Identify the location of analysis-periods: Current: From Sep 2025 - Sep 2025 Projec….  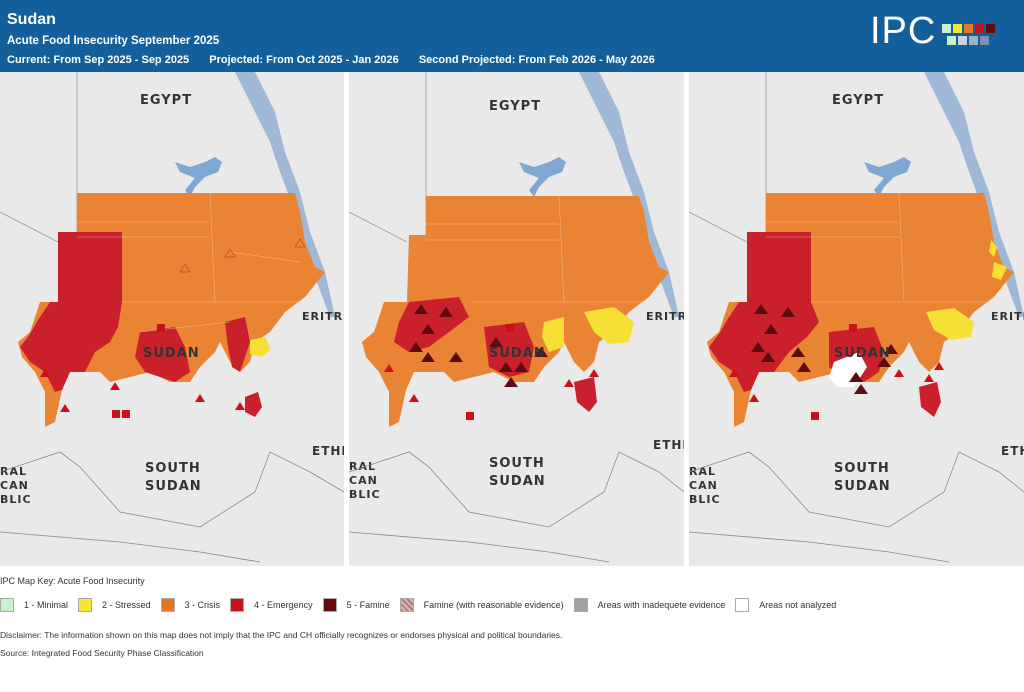
(339, 60).